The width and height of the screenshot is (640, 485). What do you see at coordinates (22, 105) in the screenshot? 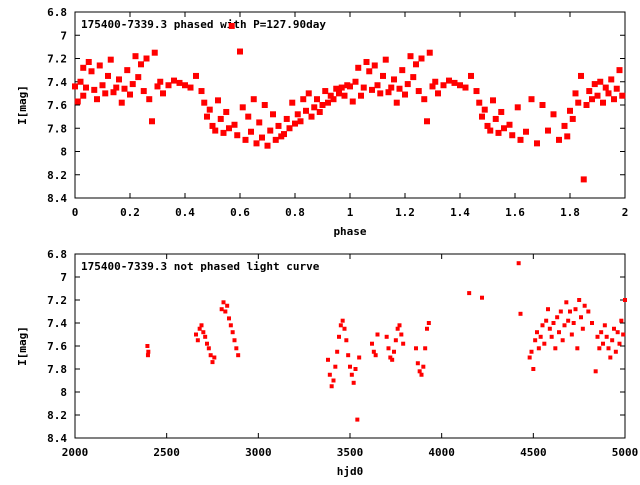
I see `y-axis-label: I[mag]` at bounding box center [22, 105].